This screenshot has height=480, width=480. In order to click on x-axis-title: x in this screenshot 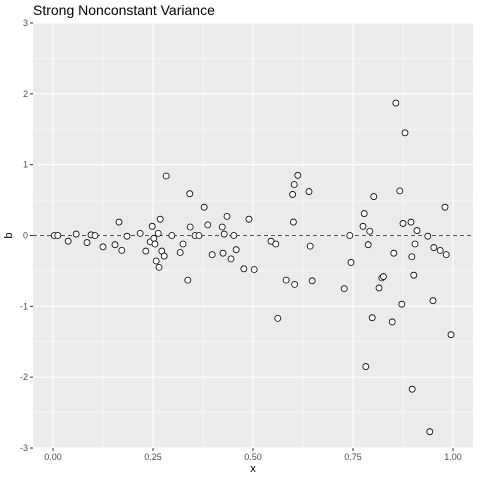, I will do `click(253, 469)`.